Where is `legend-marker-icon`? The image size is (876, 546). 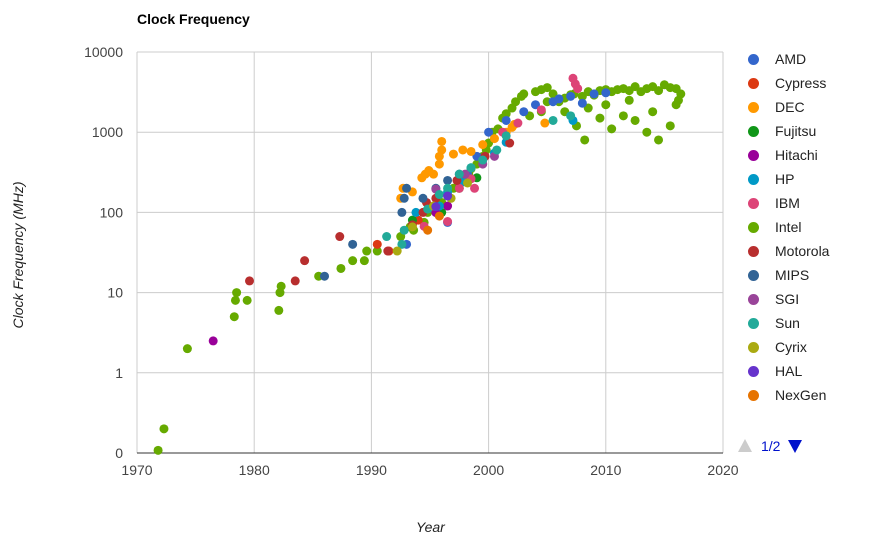
legend-marker-icon is located at coordinates (753, 323).